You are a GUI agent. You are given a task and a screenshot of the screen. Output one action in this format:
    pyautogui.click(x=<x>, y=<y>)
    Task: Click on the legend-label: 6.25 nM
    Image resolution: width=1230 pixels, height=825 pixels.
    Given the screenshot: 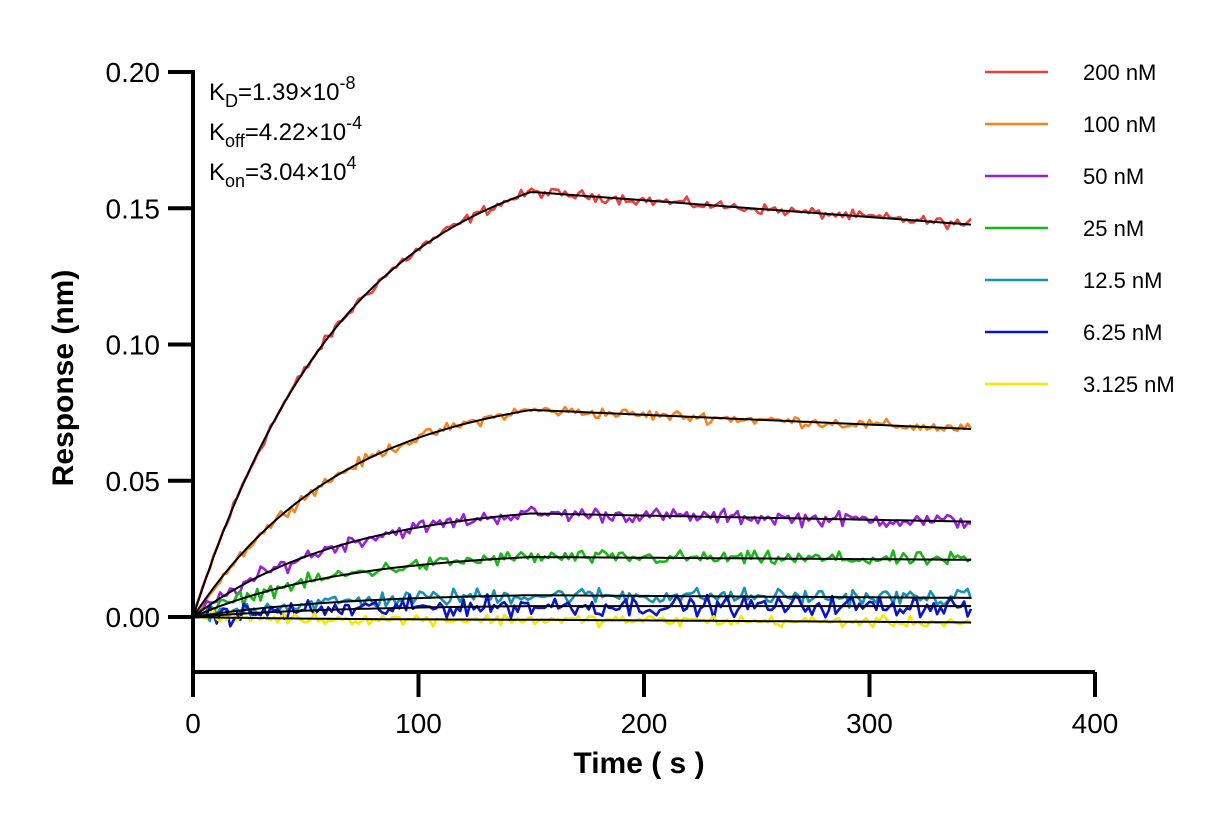 What is the action you would take?
    pyautogui.click(x=1123, y=332)
    